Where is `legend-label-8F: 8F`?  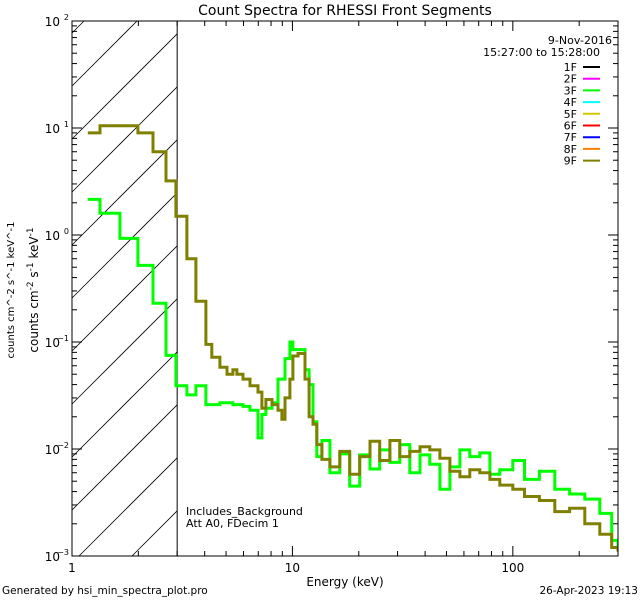 legend-label-8F: 8F is located at coordinates (570, 149).